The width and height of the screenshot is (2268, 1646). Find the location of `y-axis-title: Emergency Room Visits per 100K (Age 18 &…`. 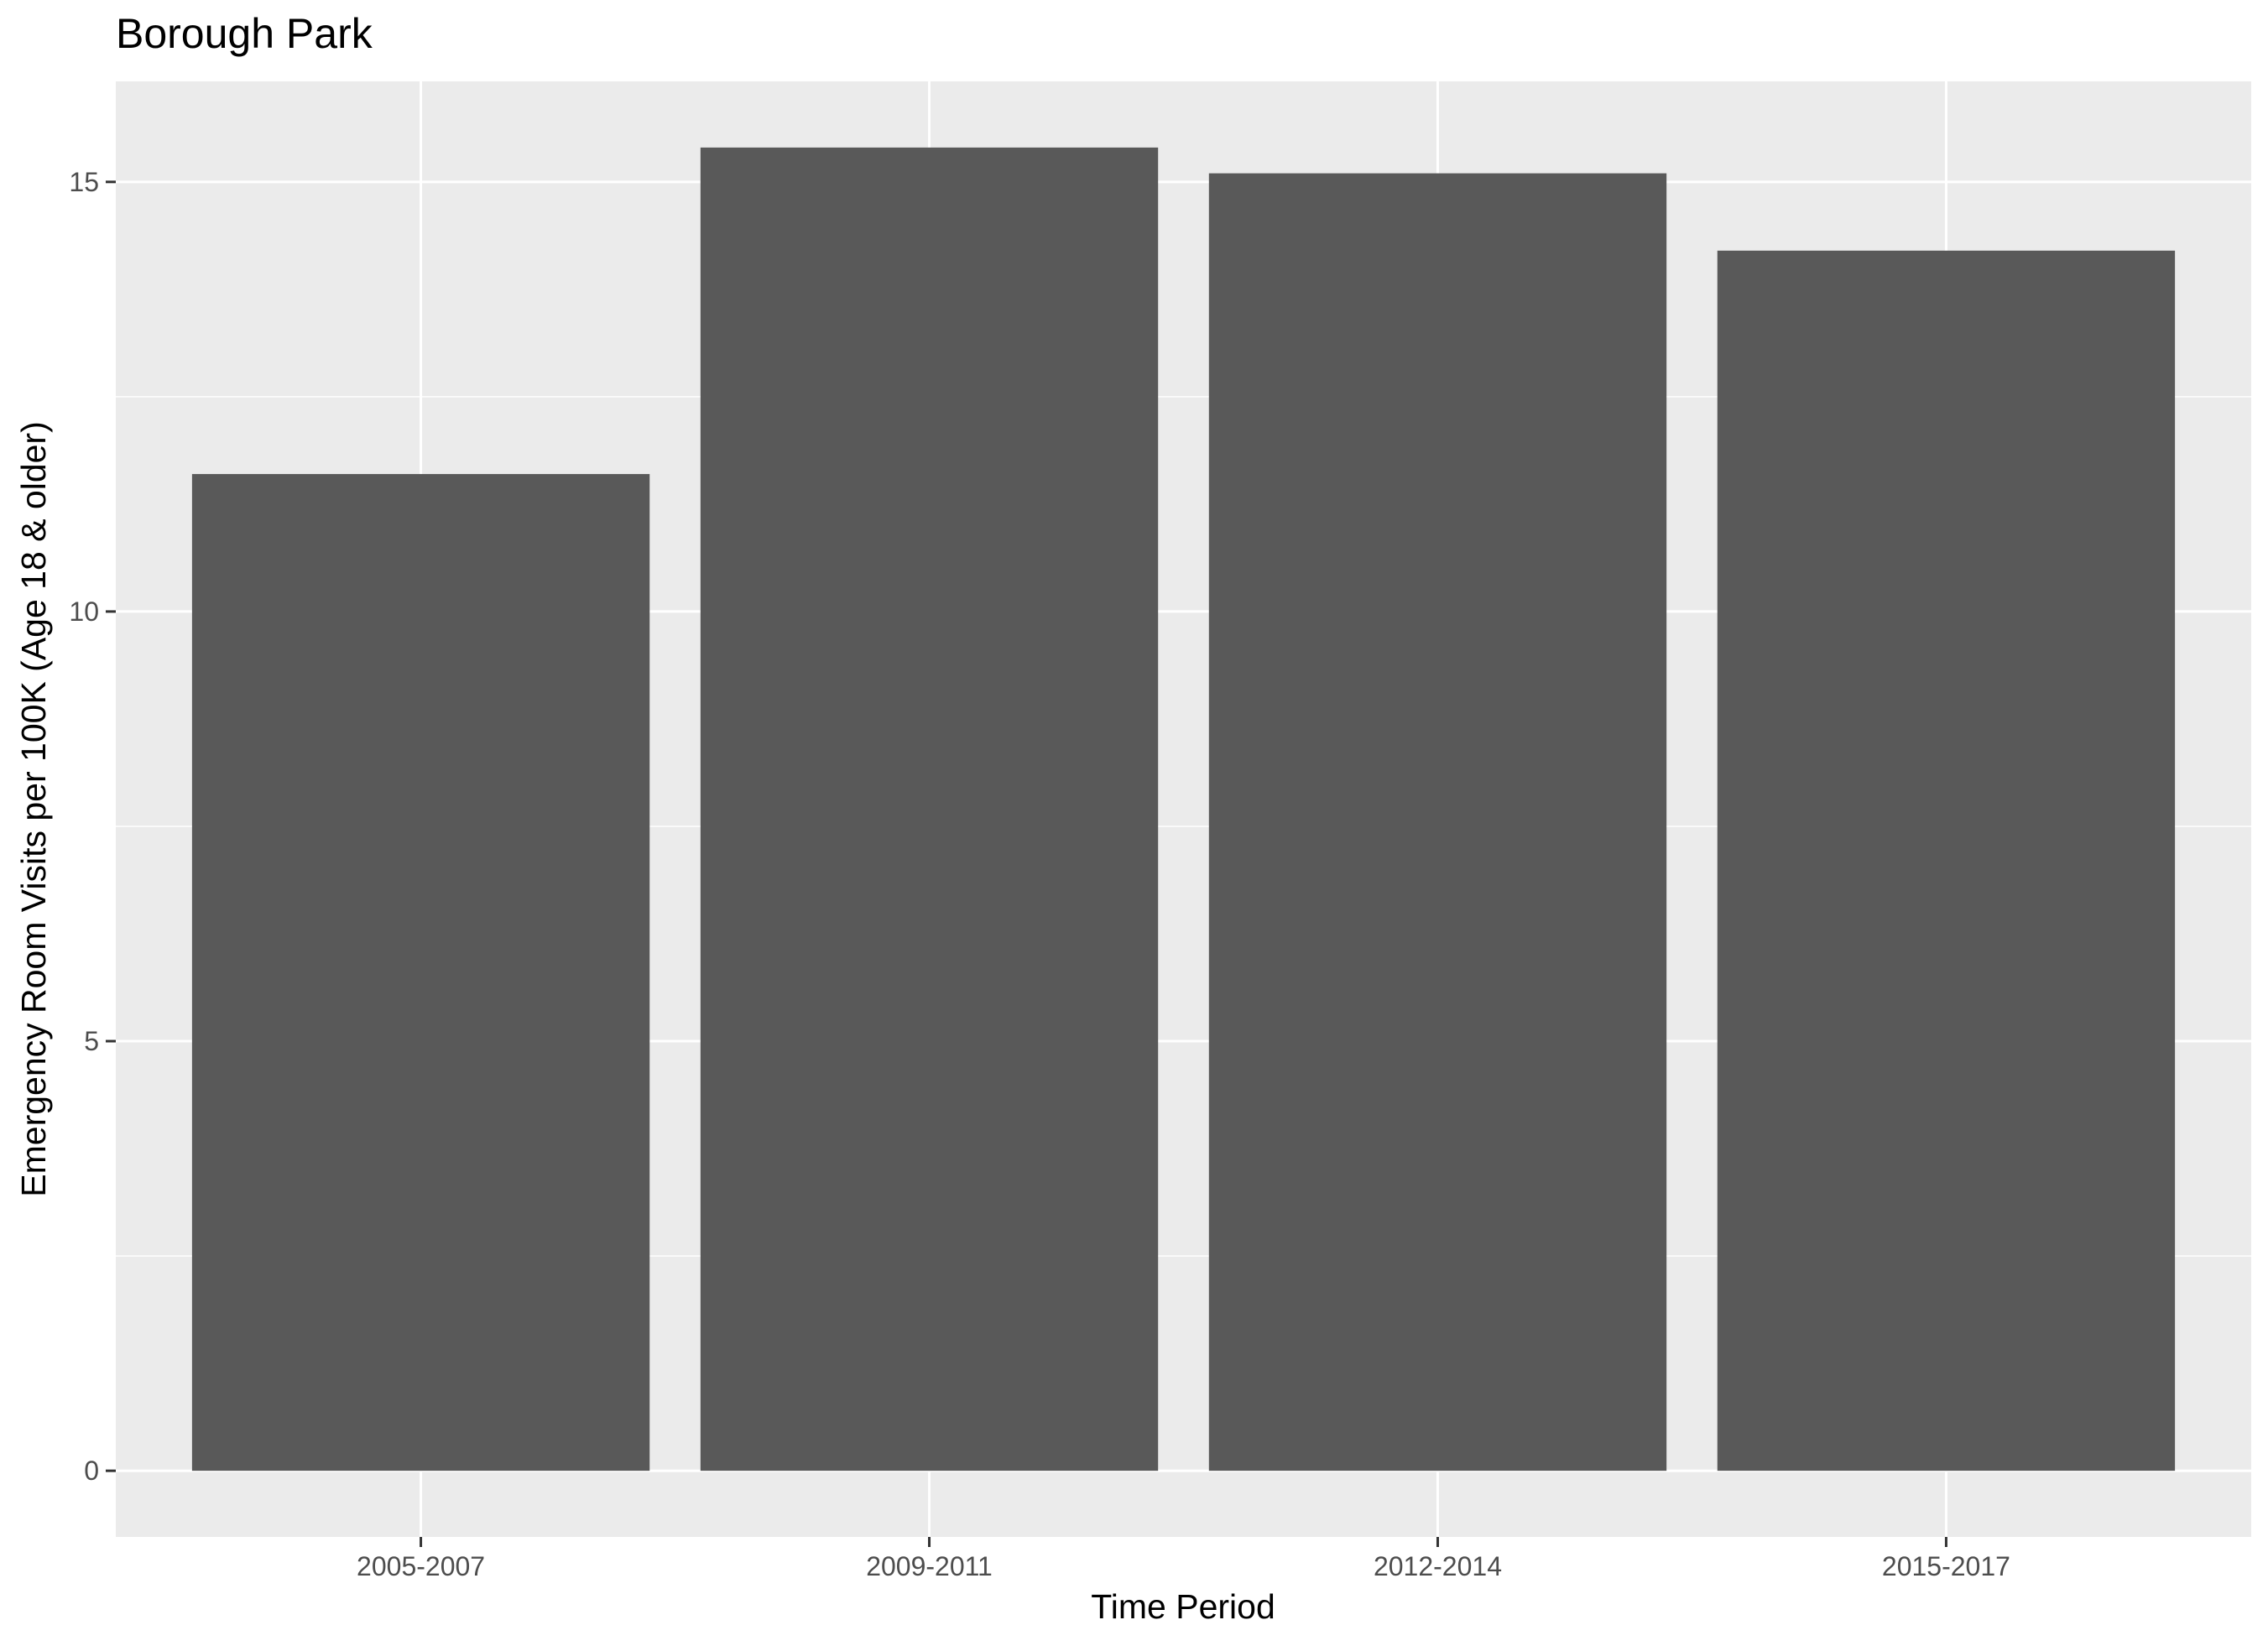

y-axis-title: Emergency Room Visits per 100K (Age 18 &… is located at coordinates (33, 809).